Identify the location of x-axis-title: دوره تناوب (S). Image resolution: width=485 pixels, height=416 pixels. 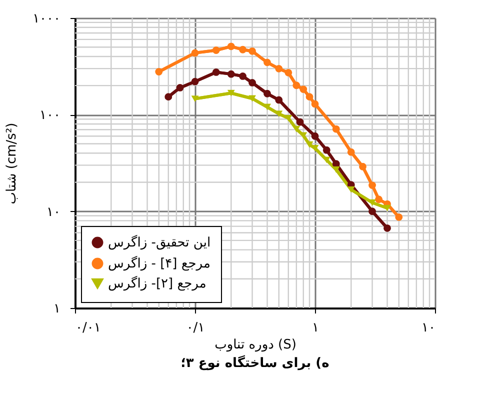
(255, 345).